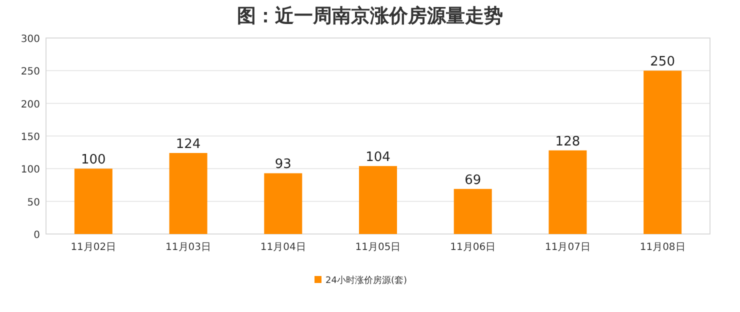 This screenshot has width=740, height=312. I want to click on legend-label: 24小时涨价房源(套), so click(366, 280).